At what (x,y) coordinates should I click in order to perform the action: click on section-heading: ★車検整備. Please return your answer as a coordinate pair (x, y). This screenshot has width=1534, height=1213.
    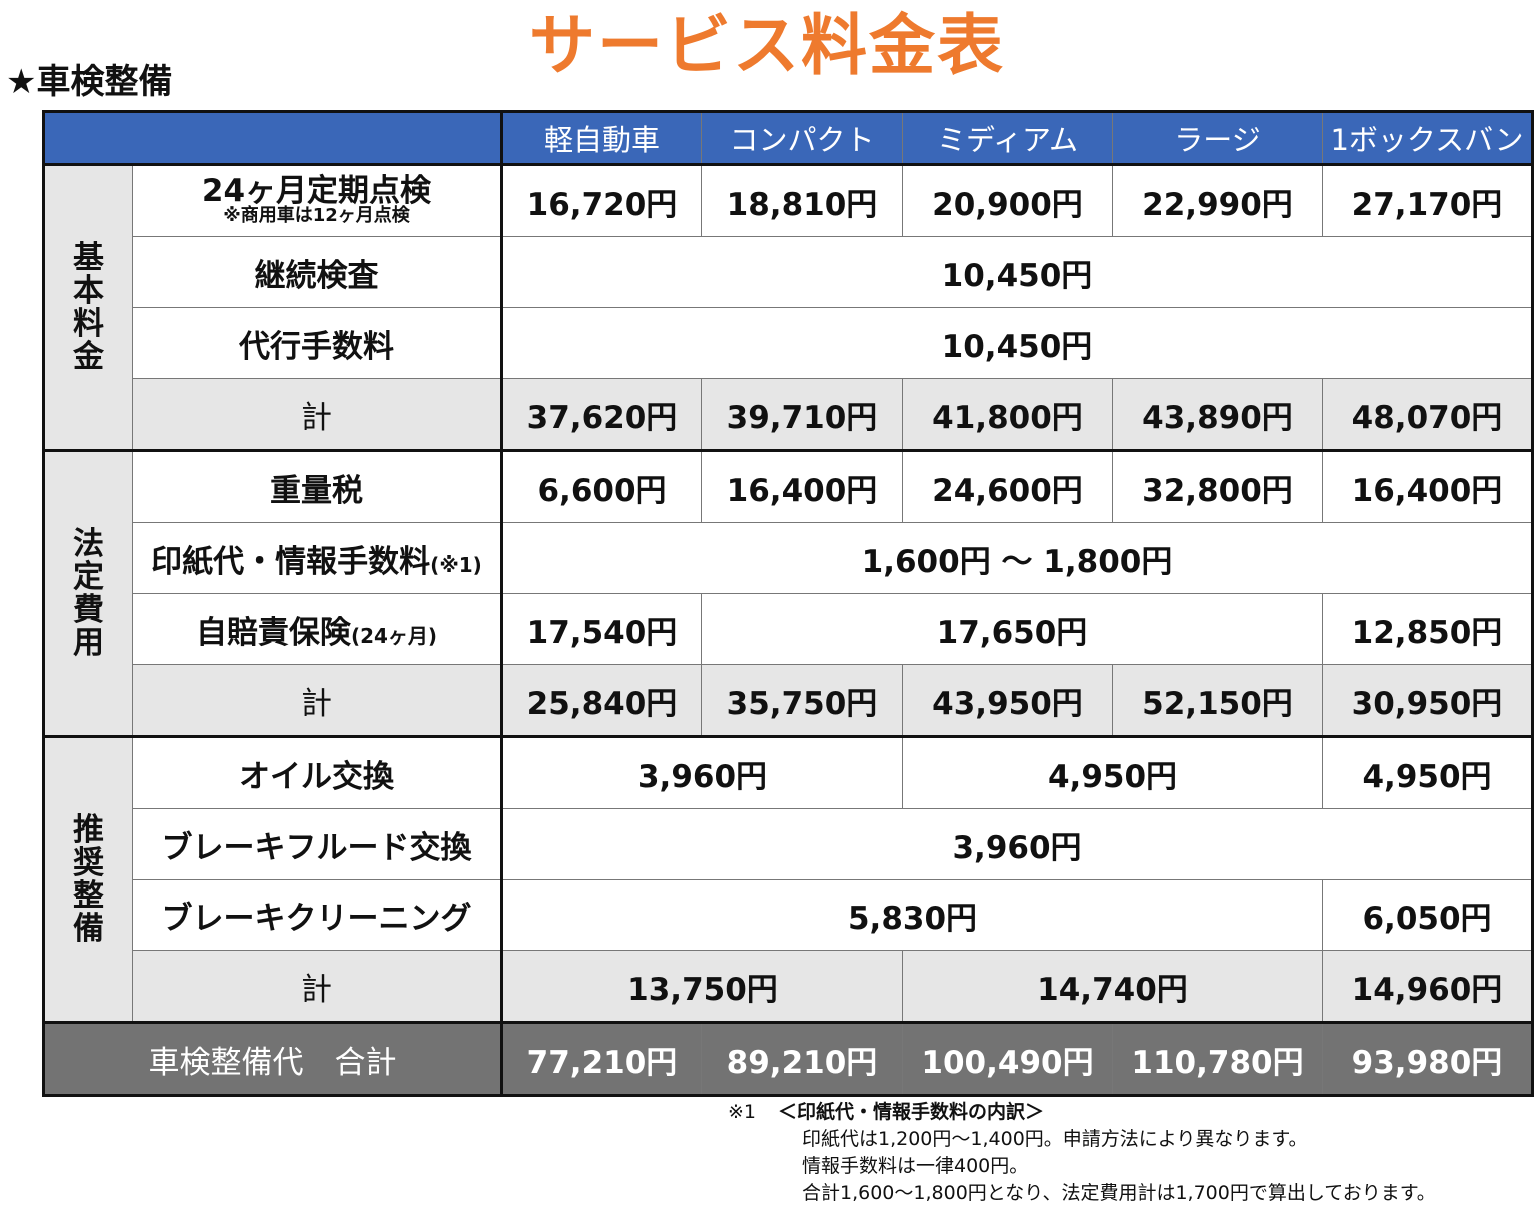
    Looking at the image, I should click on (89, 82).